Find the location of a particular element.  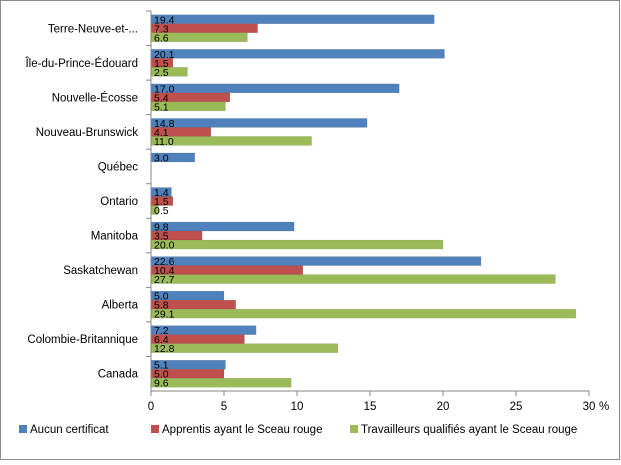

x-tick-label: 20 is located at coordinates (443, 407).